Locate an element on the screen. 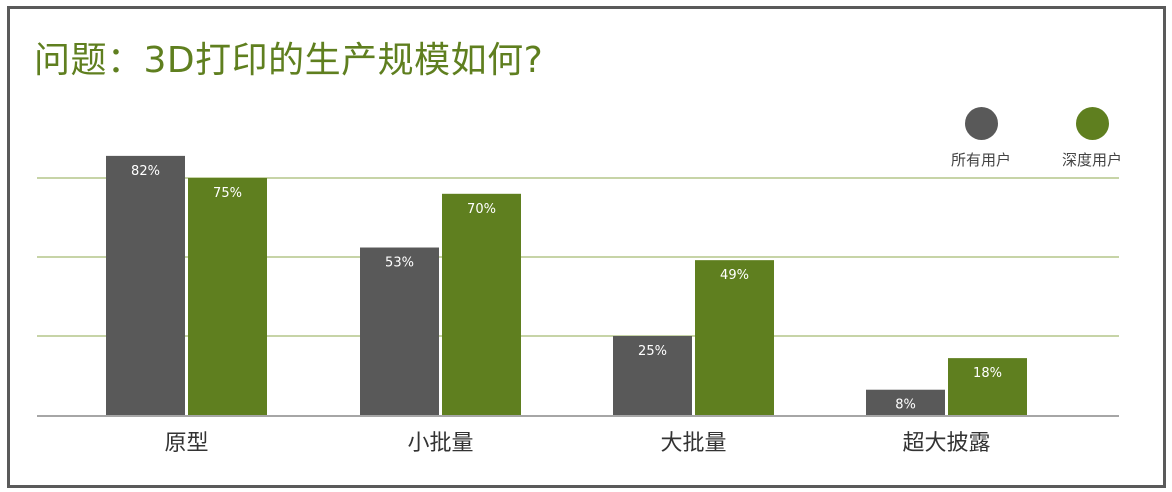  data-label: 25% is located at coordinates (652, 351).